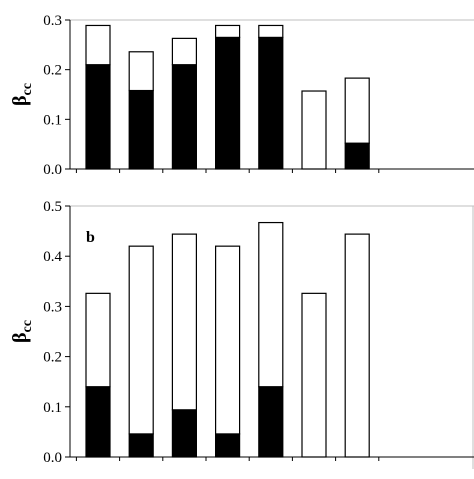 Image resolution: width=474 pixels, height=479 pixels. Describe the element at coordinates (52, 120) in the screenshot. I see `panel-1-y-tick-label-1: 0.1` at that location.